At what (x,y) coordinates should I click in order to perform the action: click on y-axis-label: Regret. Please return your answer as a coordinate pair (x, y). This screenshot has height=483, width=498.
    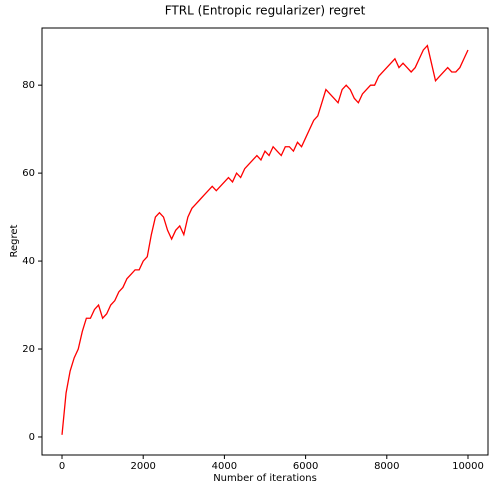
    Looking at the image, I should click on (14, 240).